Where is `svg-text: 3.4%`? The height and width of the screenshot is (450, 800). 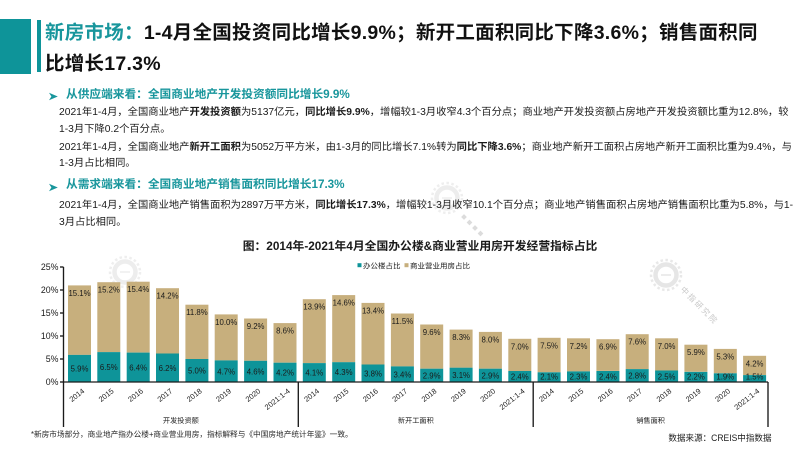 svg-text: 3.4% is located at coordinates (403, 374).